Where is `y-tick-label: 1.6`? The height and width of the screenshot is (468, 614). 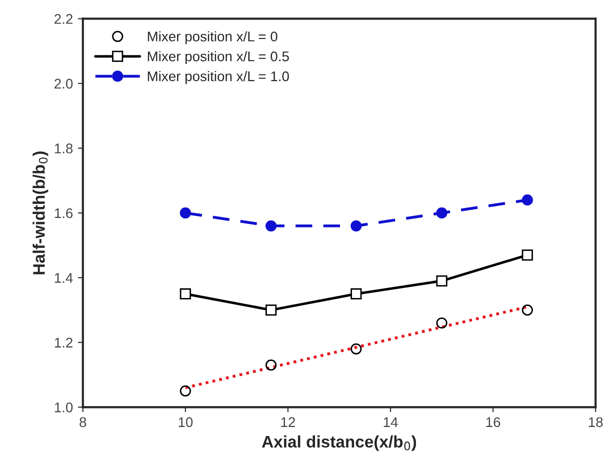
y-tick-label: 1.6 is located at coordinates (63, 213).